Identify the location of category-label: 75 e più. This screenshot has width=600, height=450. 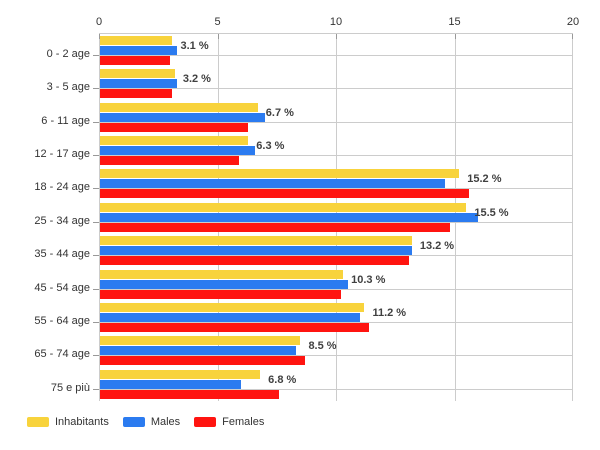
(70, 387).